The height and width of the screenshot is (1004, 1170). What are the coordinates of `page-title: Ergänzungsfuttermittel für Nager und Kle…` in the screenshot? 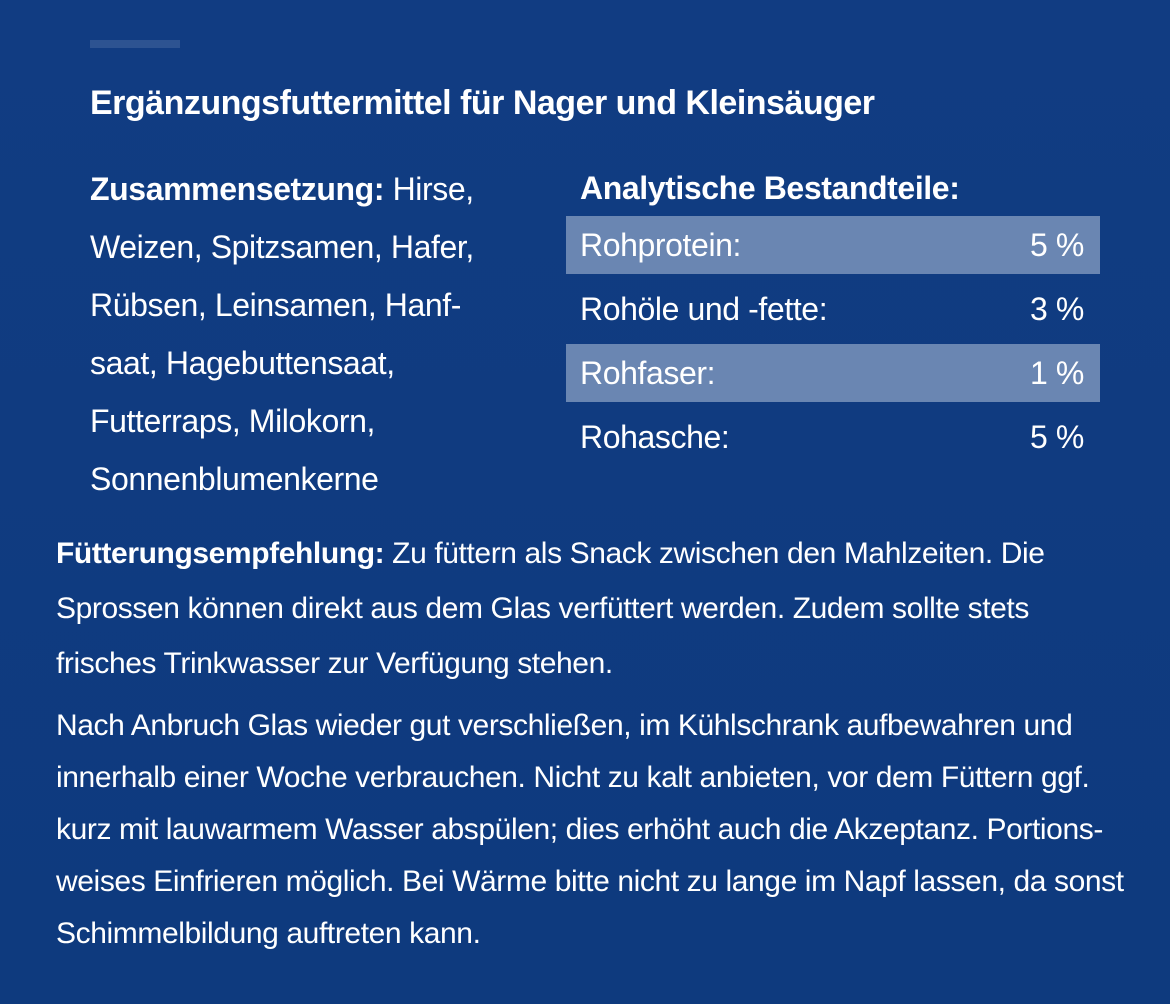 It's located at (482, 103).